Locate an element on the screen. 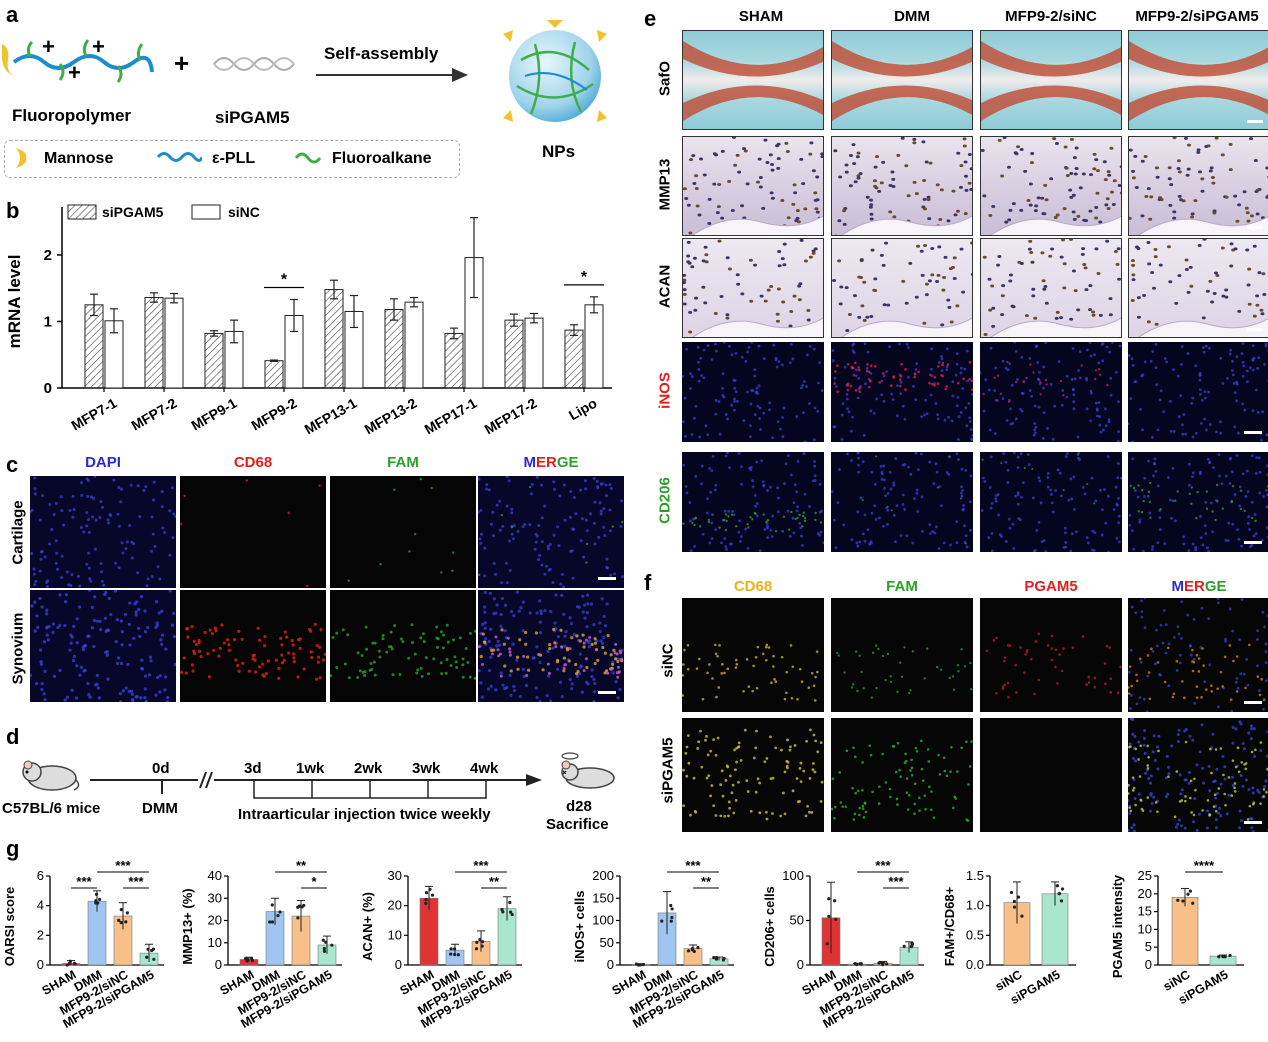  plus-operator: + is located at coordinates (182, 63).